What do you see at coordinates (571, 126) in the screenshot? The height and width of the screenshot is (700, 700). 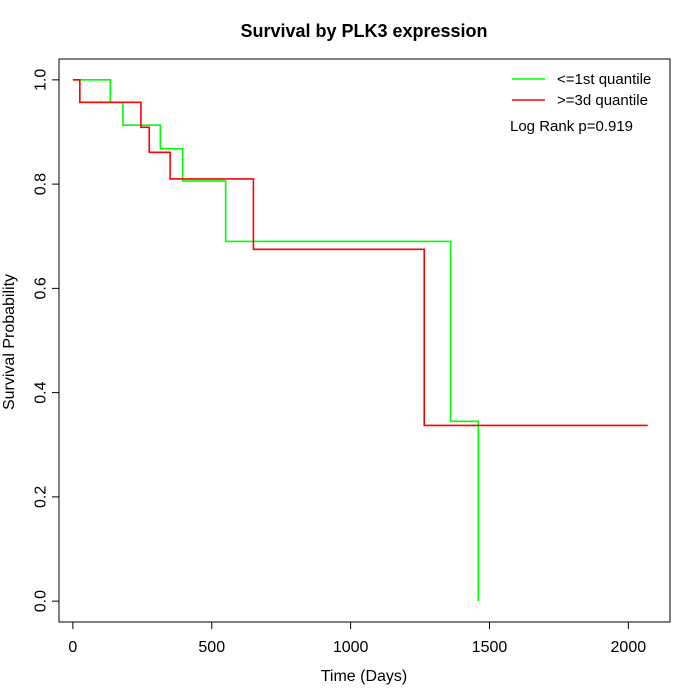 I see `log-rank-annotation: Log Rank p=0.919` at bounding box center [571, 126].